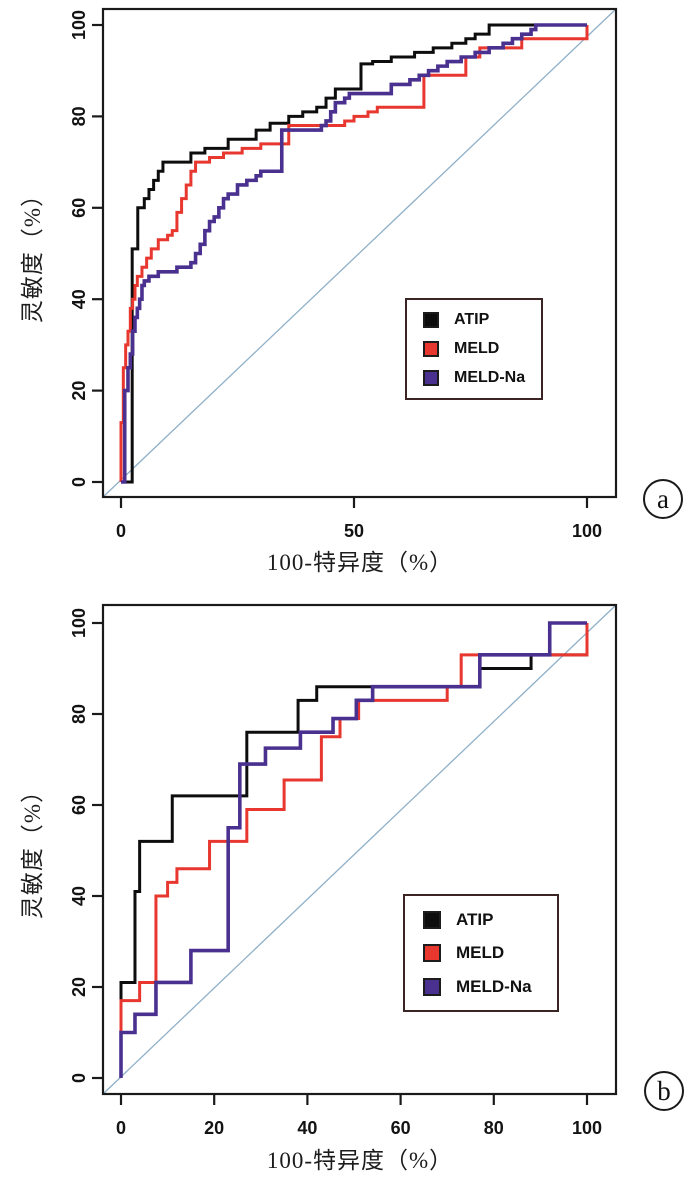 This screenshot has height=1189, width=700. I want to click on x-tick-label: 40, so click(307, 1128).